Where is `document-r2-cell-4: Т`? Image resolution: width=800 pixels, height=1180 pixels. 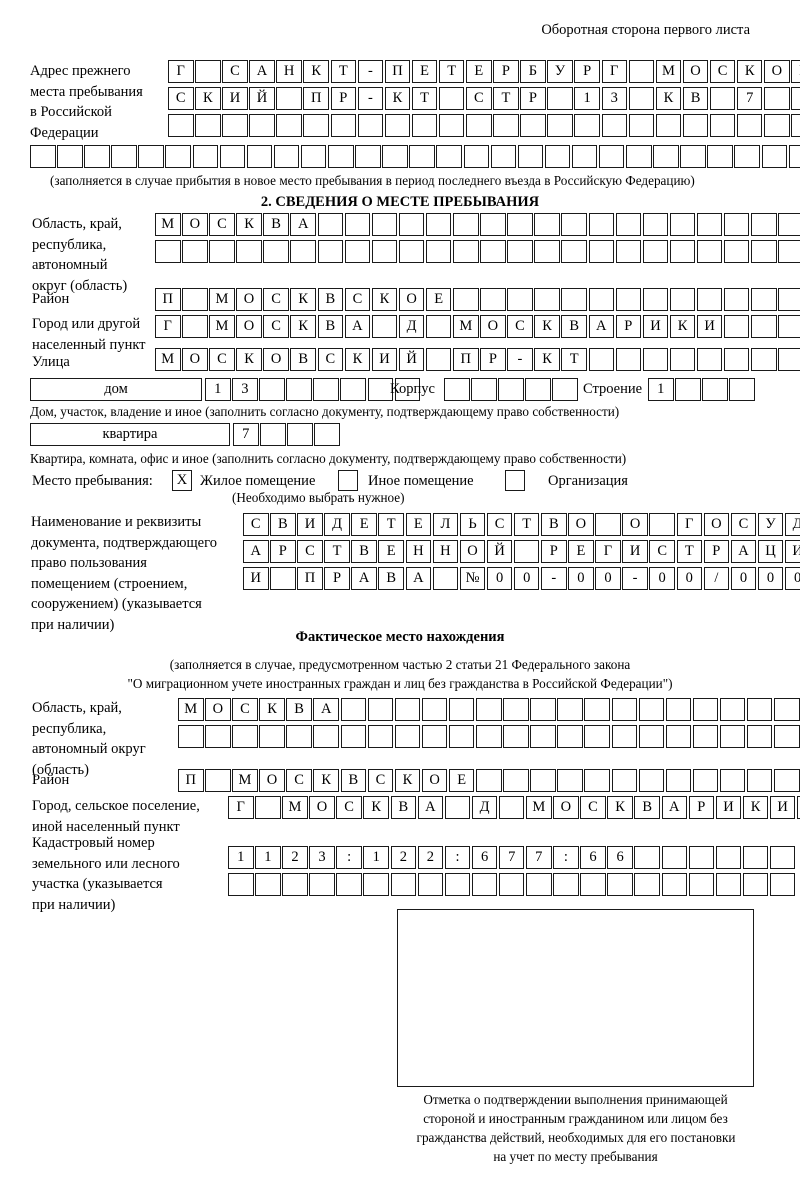
document-r2-cell-4: Т is located at coordinates (337, 551).